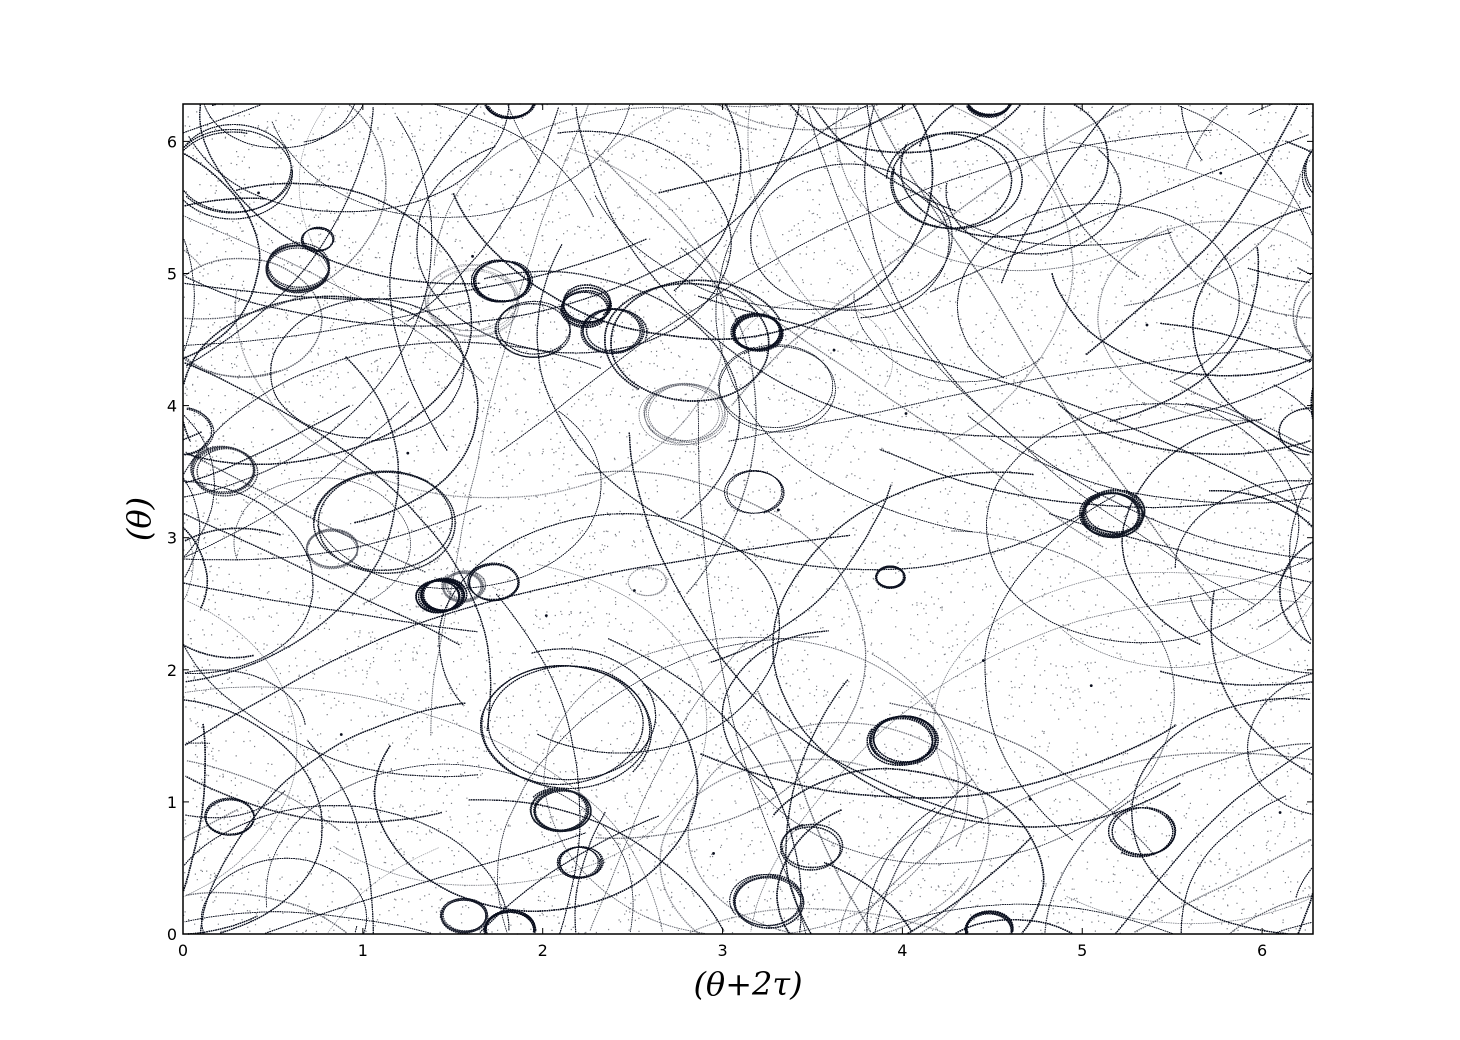  What do you see at coordinates (543, 950) in the screenshot?
I see `x-tick-label: 2` at bounding box center [543, 950].